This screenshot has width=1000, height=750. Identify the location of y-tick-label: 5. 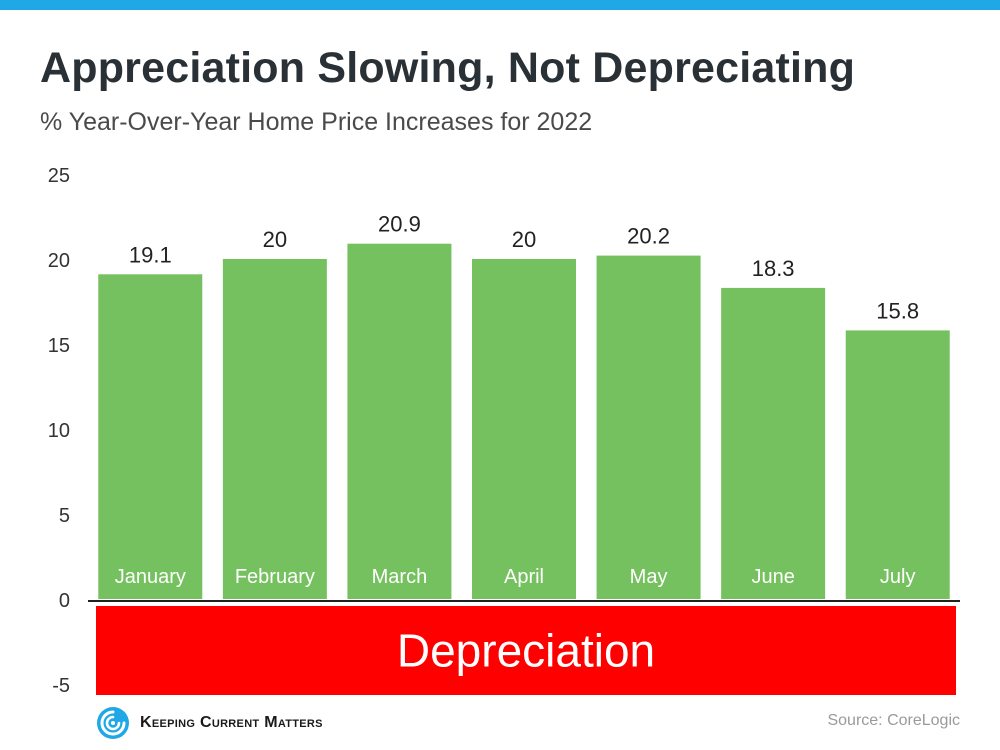
(64, 516).